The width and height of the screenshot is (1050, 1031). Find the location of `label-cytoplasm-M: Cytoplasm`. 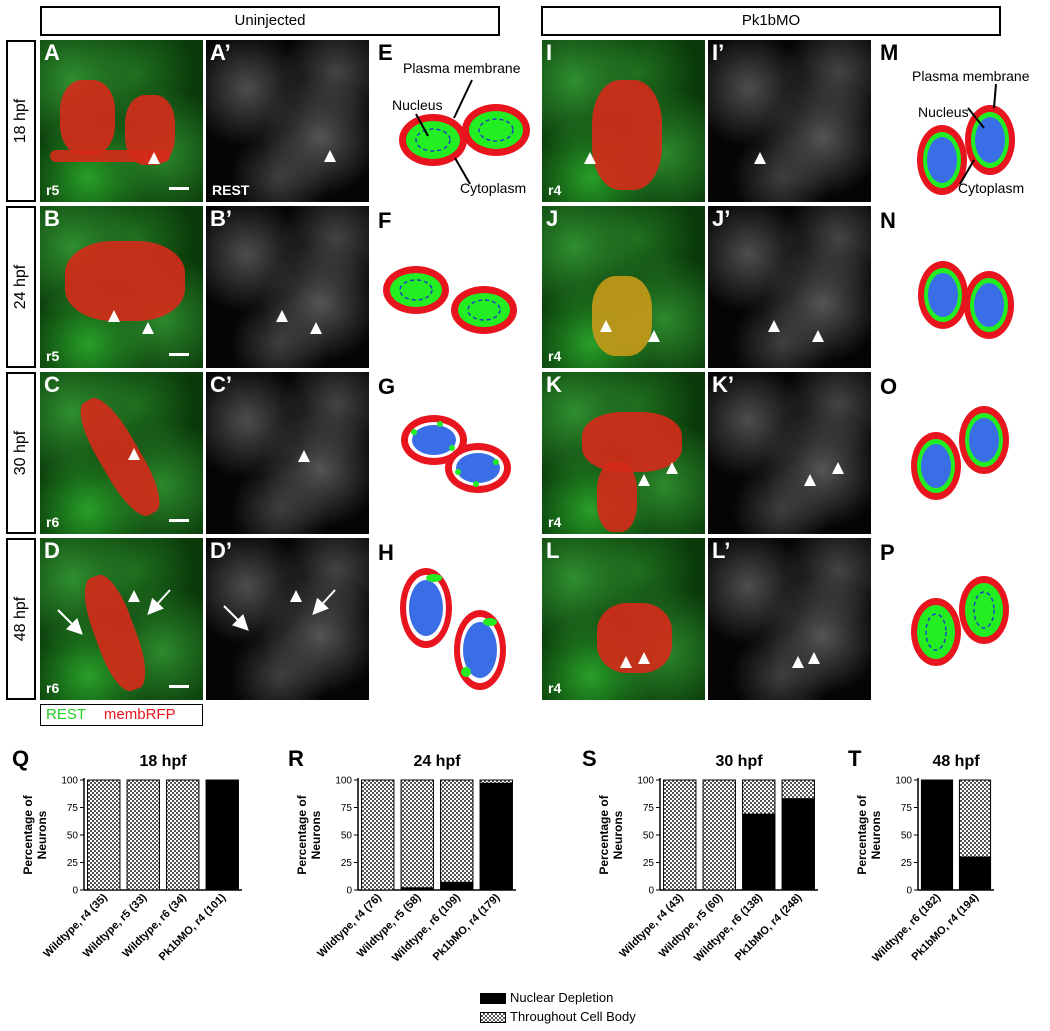

label-cytoplasm-M: Cytoplasm is located at coordinates (991, 188).